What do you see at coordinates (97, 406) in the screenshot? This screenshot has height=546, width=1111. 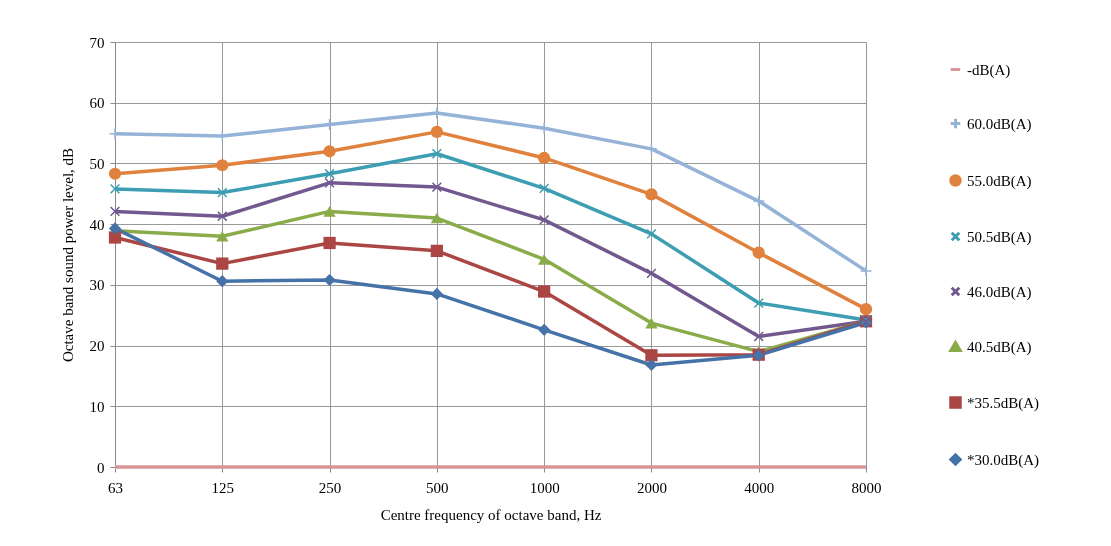 I see `y-tick-label: 10` at bounding box center [97, 406].